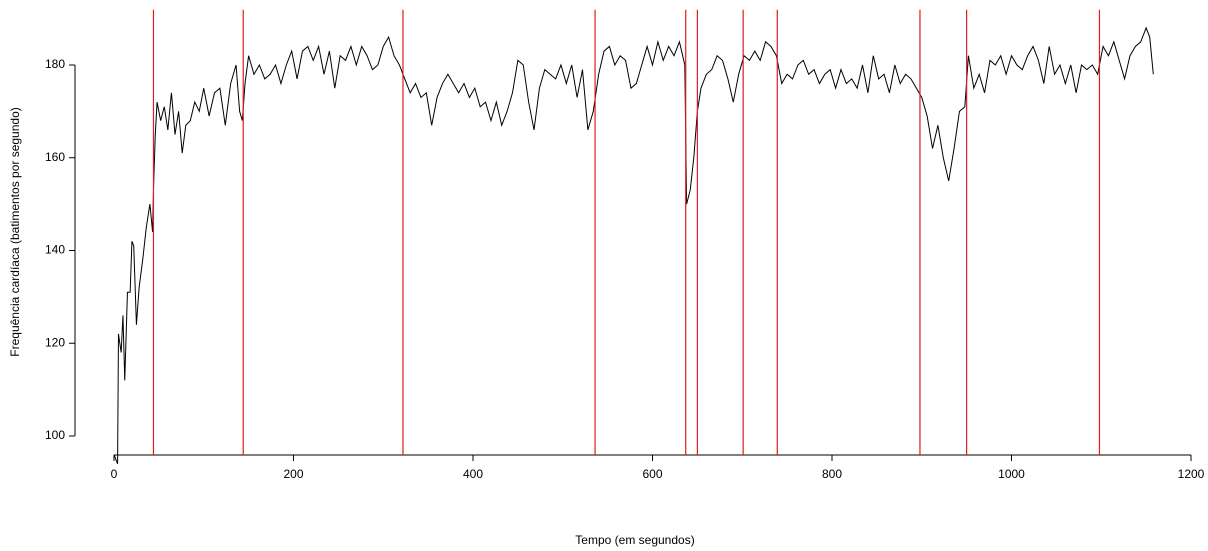 The image size is (1208, 551). What do you see at coordinates (473, 474) in the screenshot?
I see `x-tick-label: 400` at bounding box center [473, 474].